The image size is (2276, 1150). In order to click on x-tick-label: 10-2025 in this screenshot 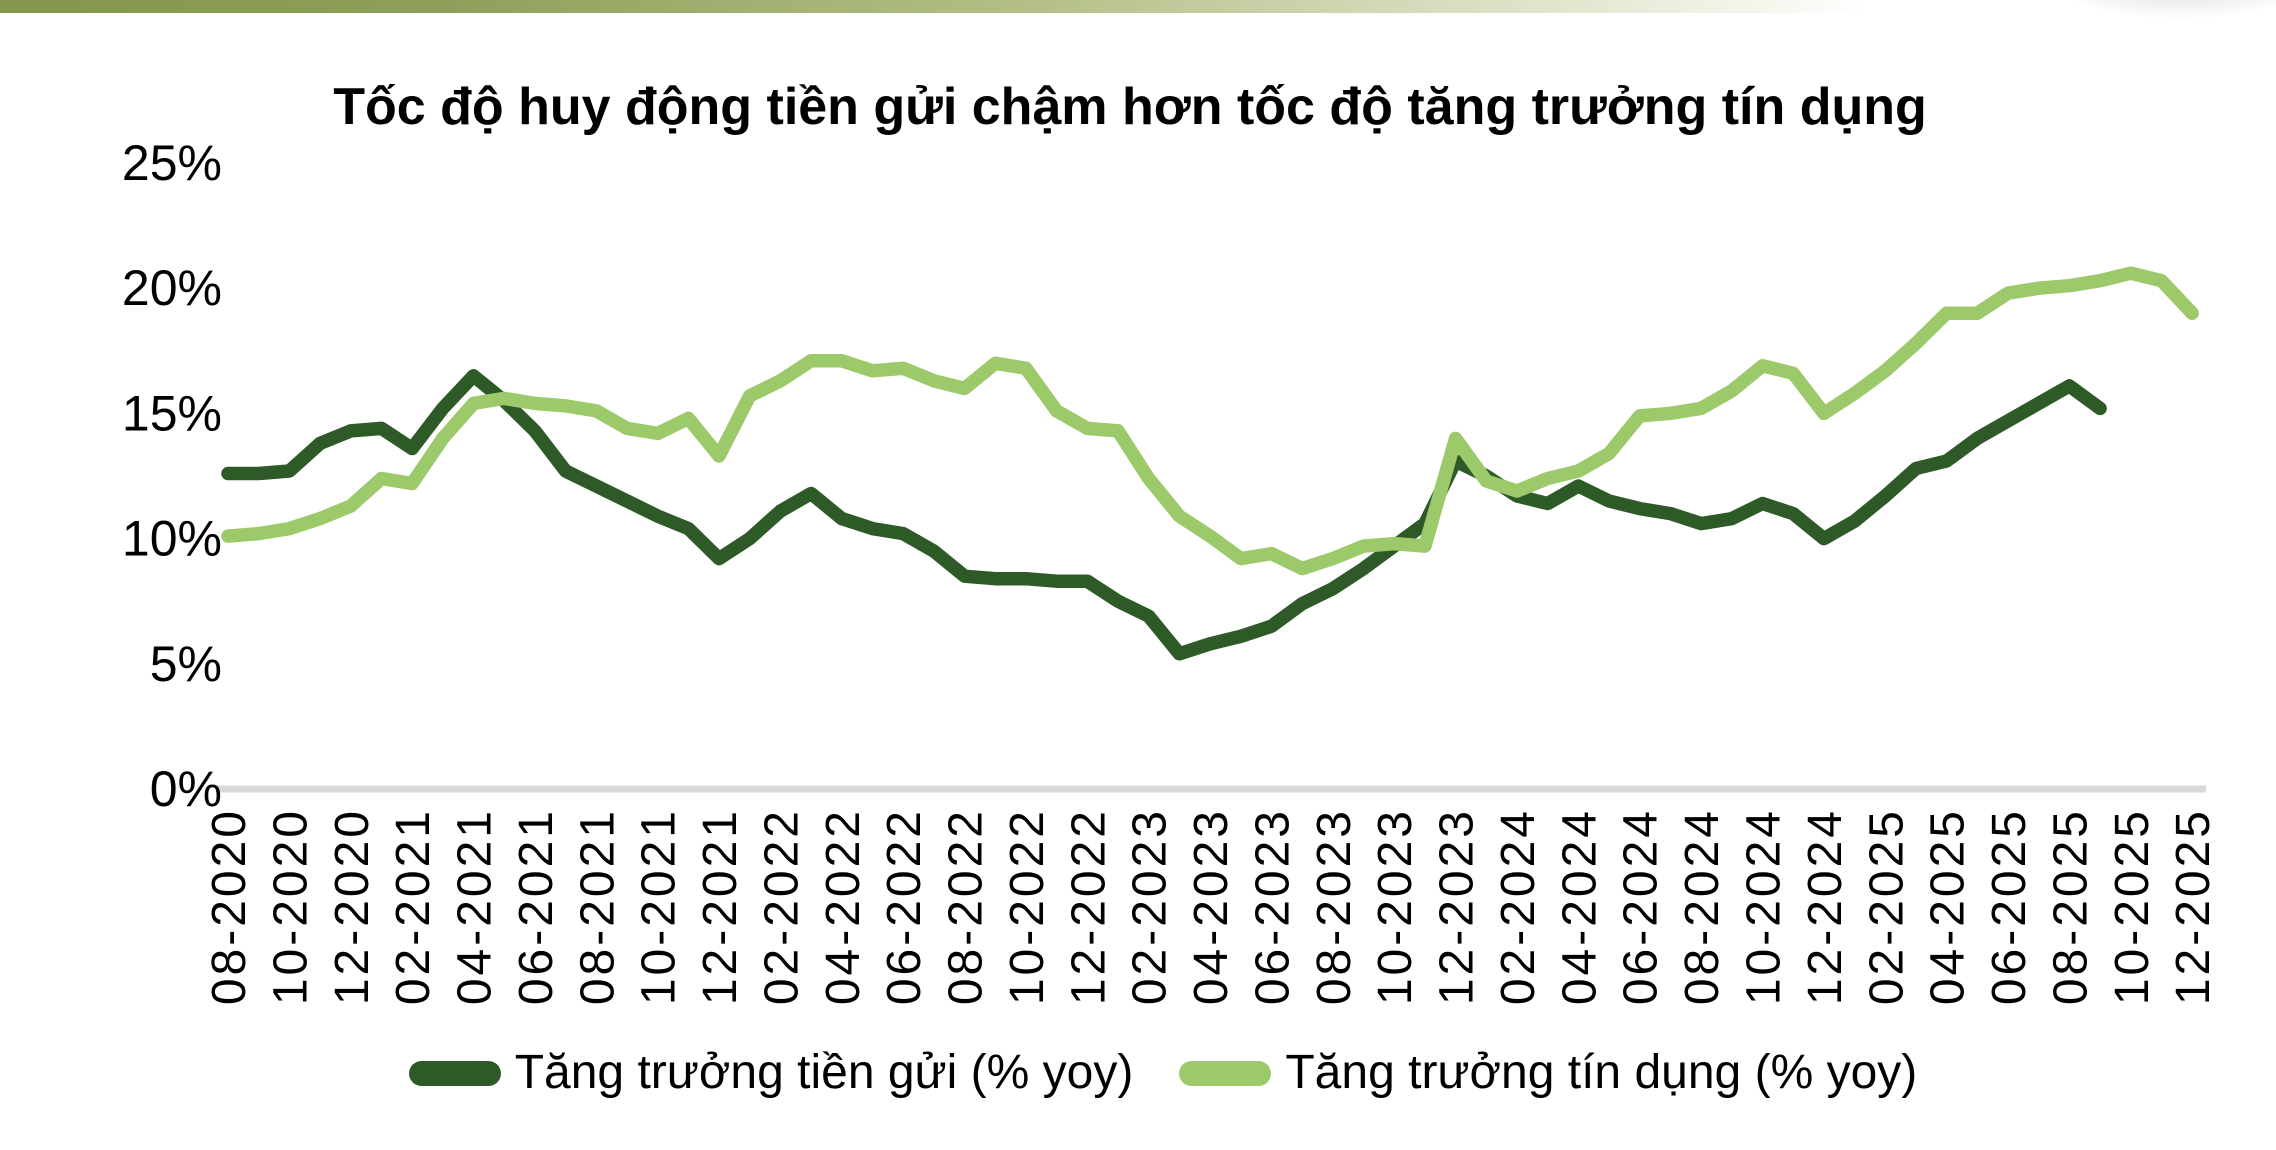, I will do `click(2132, 906)`.